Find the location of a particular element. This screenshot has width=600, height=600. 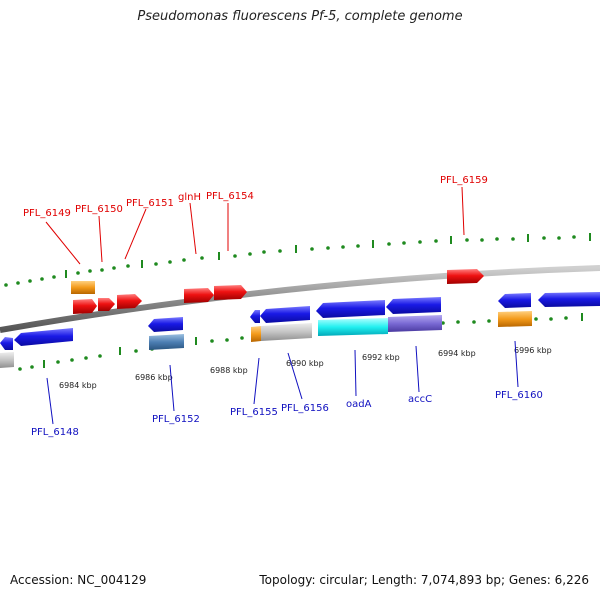

gene-label: PFL_6149 is located at coordinates (47, 213).